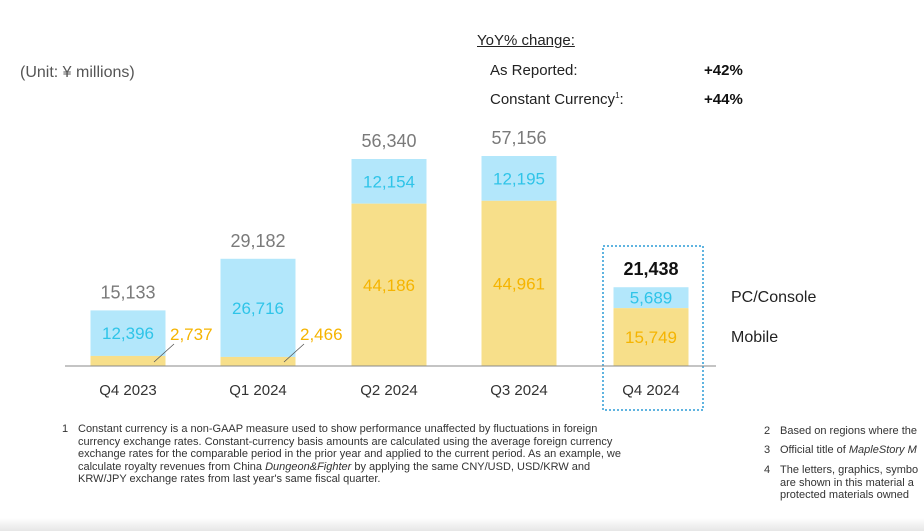 This screenshot has height=531, width=924. I want to click on footnote-3: 3 Official title of MapleStory M, so click(840, 450).